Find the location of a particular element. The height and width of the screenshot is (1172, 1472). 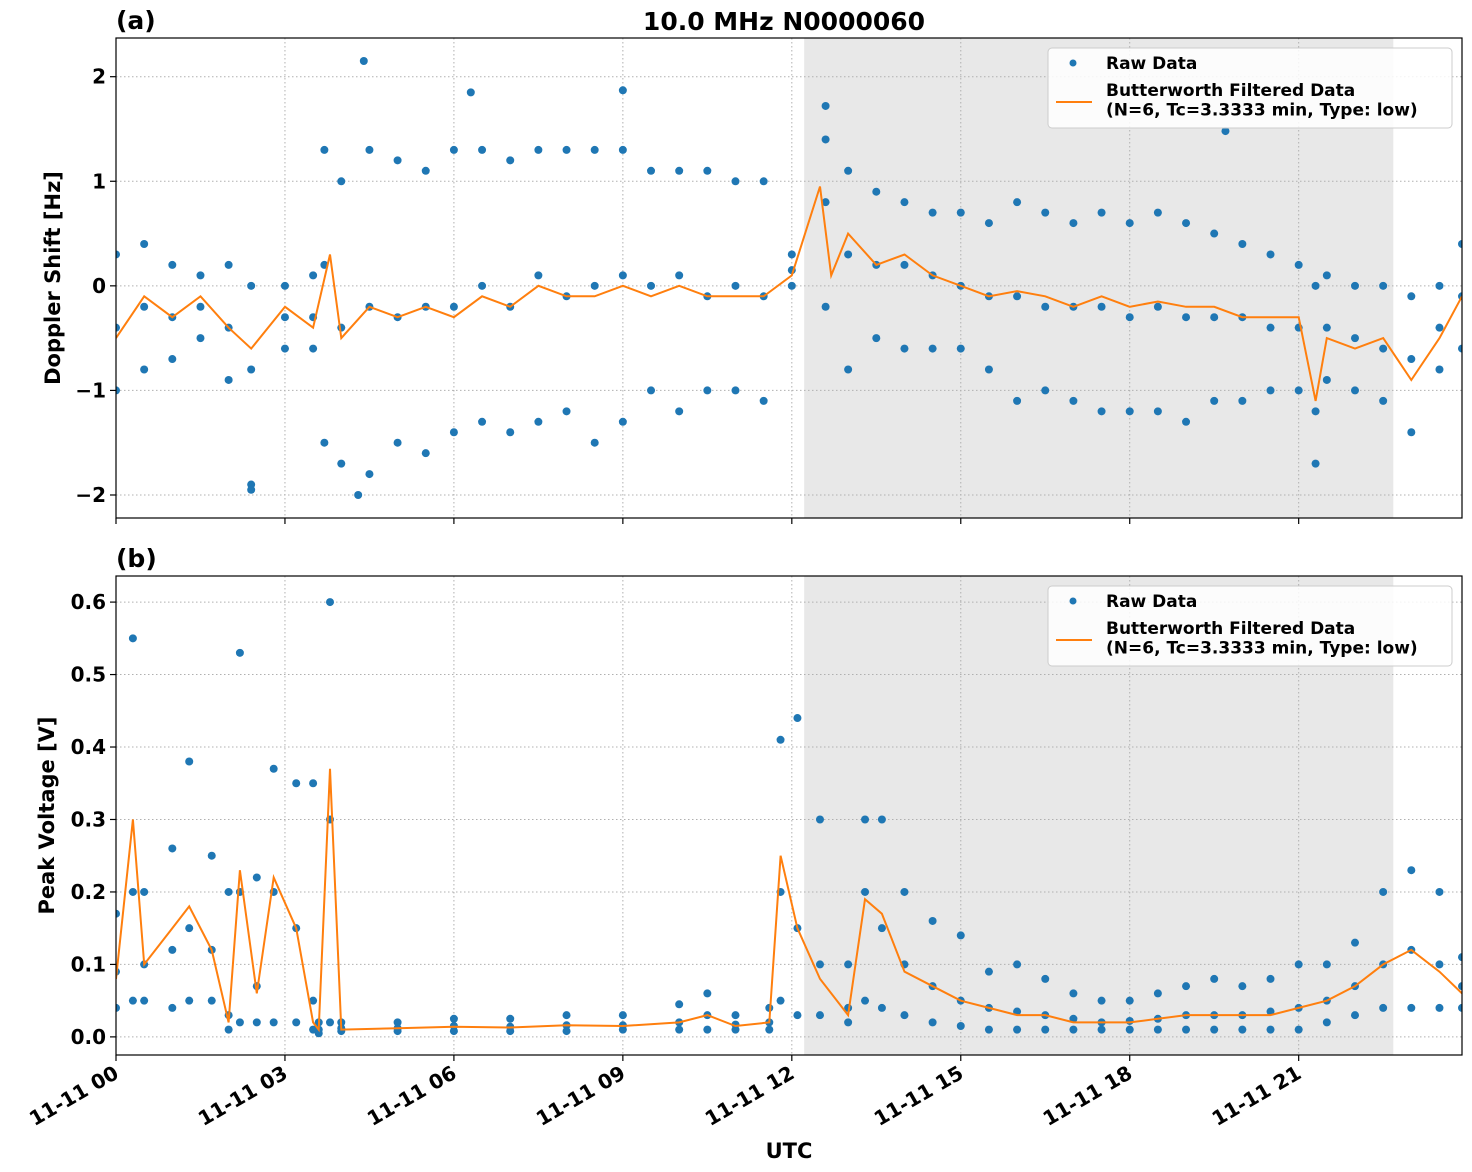

y-tick-label: 0.3 is located at coordinates (88, 819).